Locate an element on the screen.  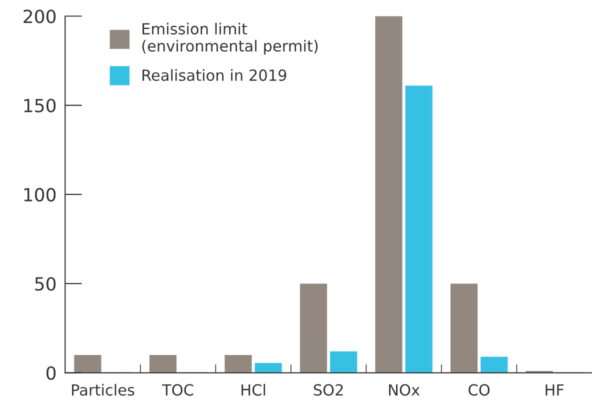
y-tick-label: 0 is located at coordinates (51, 373).